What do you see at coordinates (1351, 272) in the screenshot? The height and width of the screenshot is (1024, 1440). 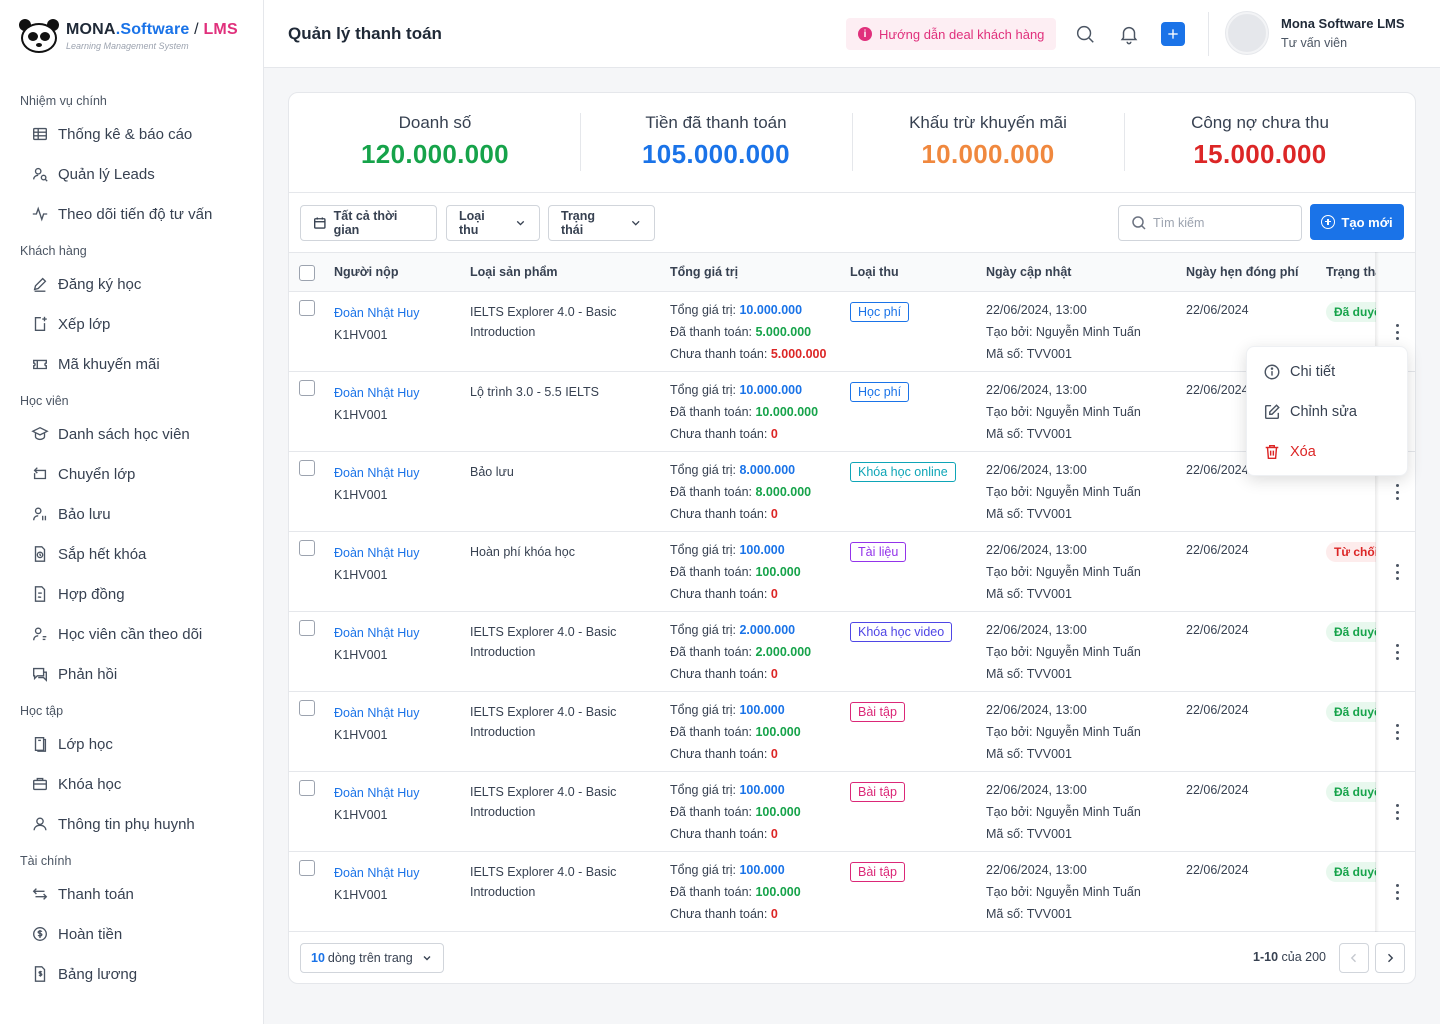 I see `col-status: Trạng thái` at bounding box center [1351, 272].